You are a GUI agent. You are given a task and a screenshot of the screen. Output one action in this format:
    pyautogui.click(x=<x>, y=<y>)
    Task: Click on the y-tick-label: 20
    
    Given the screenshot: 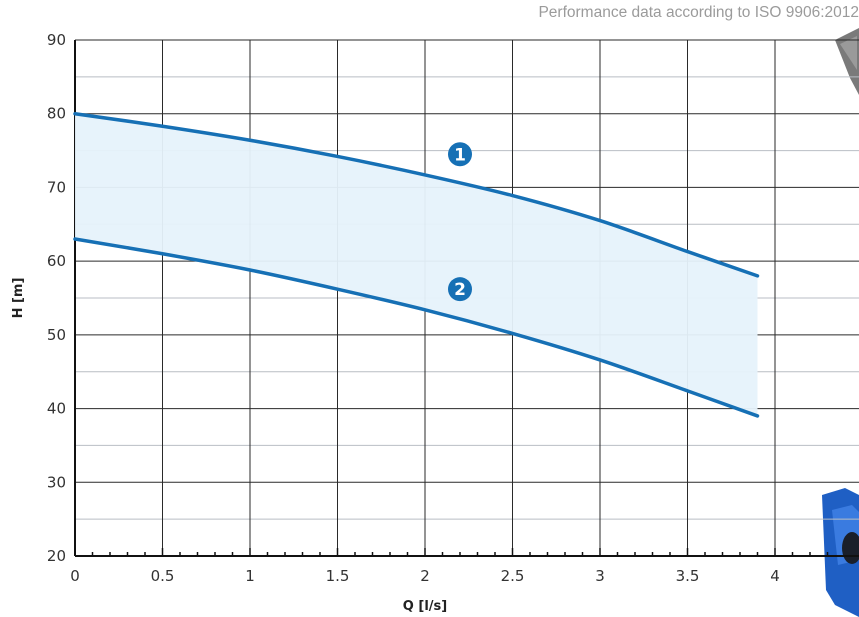 What is the action you would take?
    pyautogui.click(x=56, y=556)
    